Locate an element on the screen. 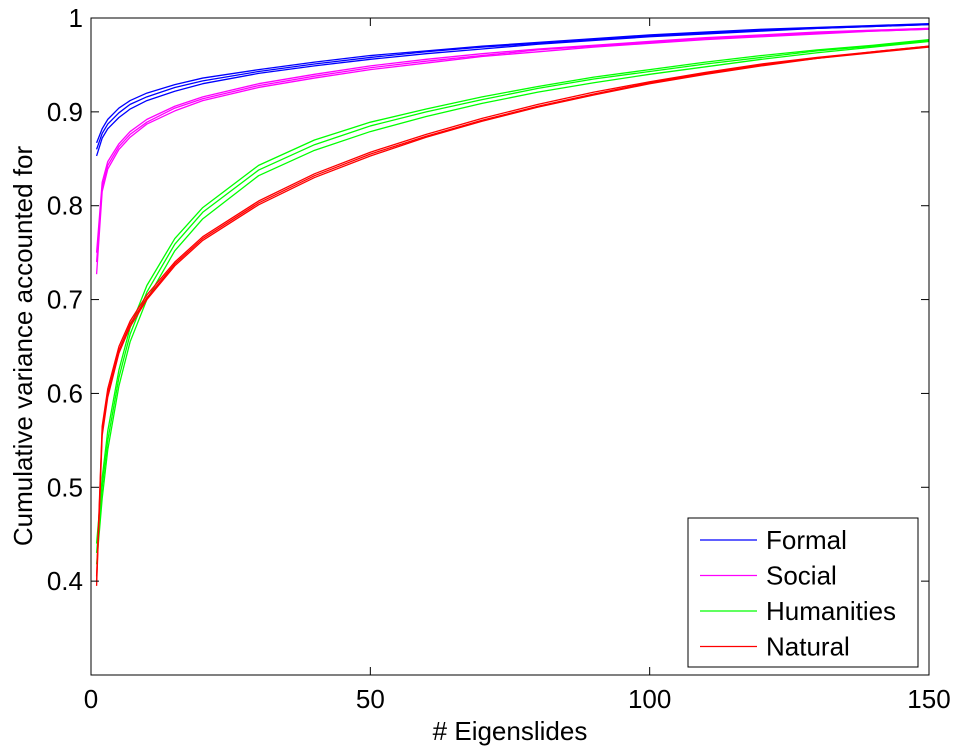  legend-entry-social: Social is located at coordinates (768, 576).